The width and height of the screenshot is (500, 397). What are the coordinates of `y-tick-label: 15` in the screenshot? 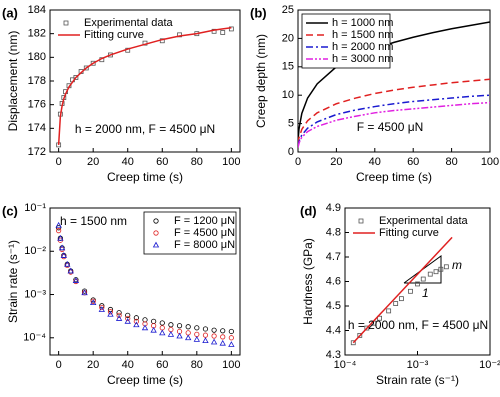 It's located at (288, 67).